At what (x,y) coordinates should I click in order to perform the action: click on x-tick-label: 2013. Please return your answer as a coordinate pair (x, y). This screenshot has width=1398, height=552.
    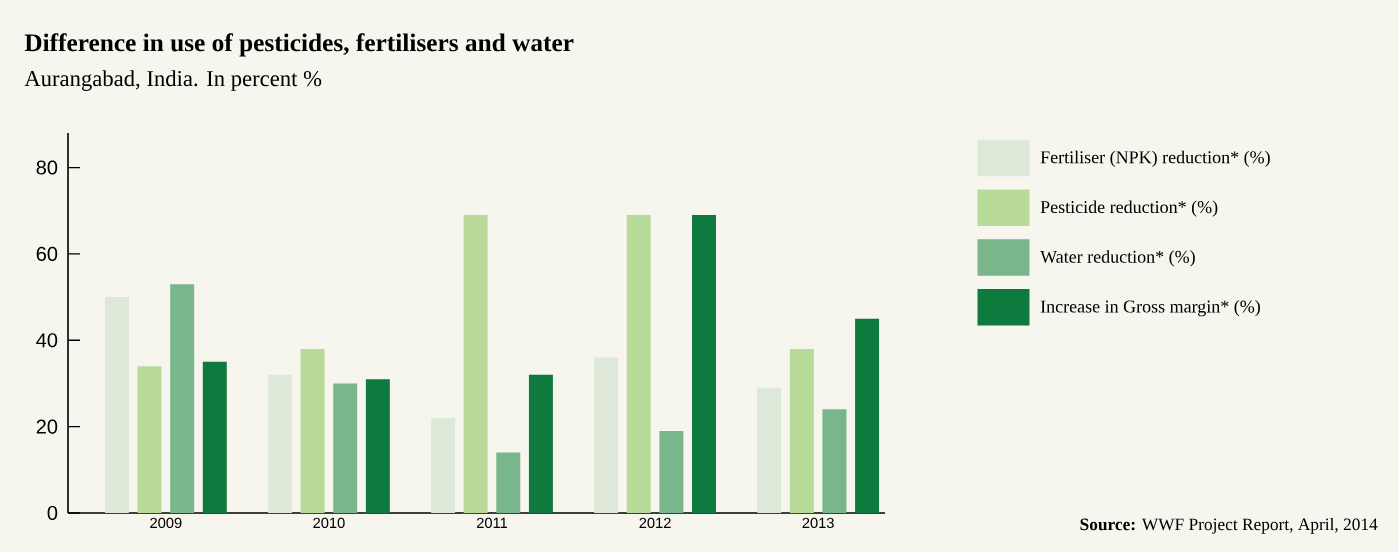
    Looking at the image, I should click on (818, 523).